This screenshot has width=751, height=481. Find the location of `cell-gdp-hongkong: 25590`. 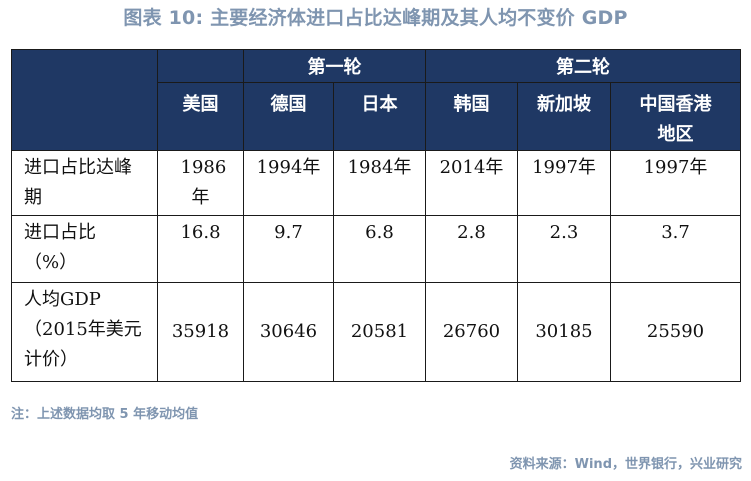

cell-gdp-hongkong: 25590 is located at coordinates (675, 332).